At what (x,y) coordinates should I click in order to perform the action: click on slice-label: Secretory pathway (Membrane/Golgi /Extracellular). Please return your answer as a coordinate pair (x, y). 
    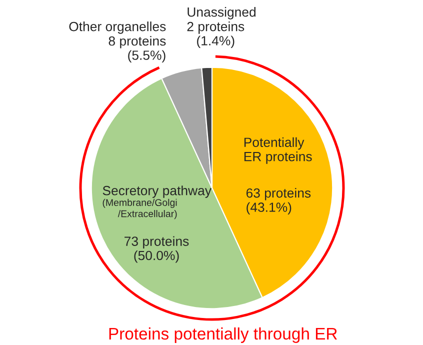
    Looking at the image, I should click on (157, 203).